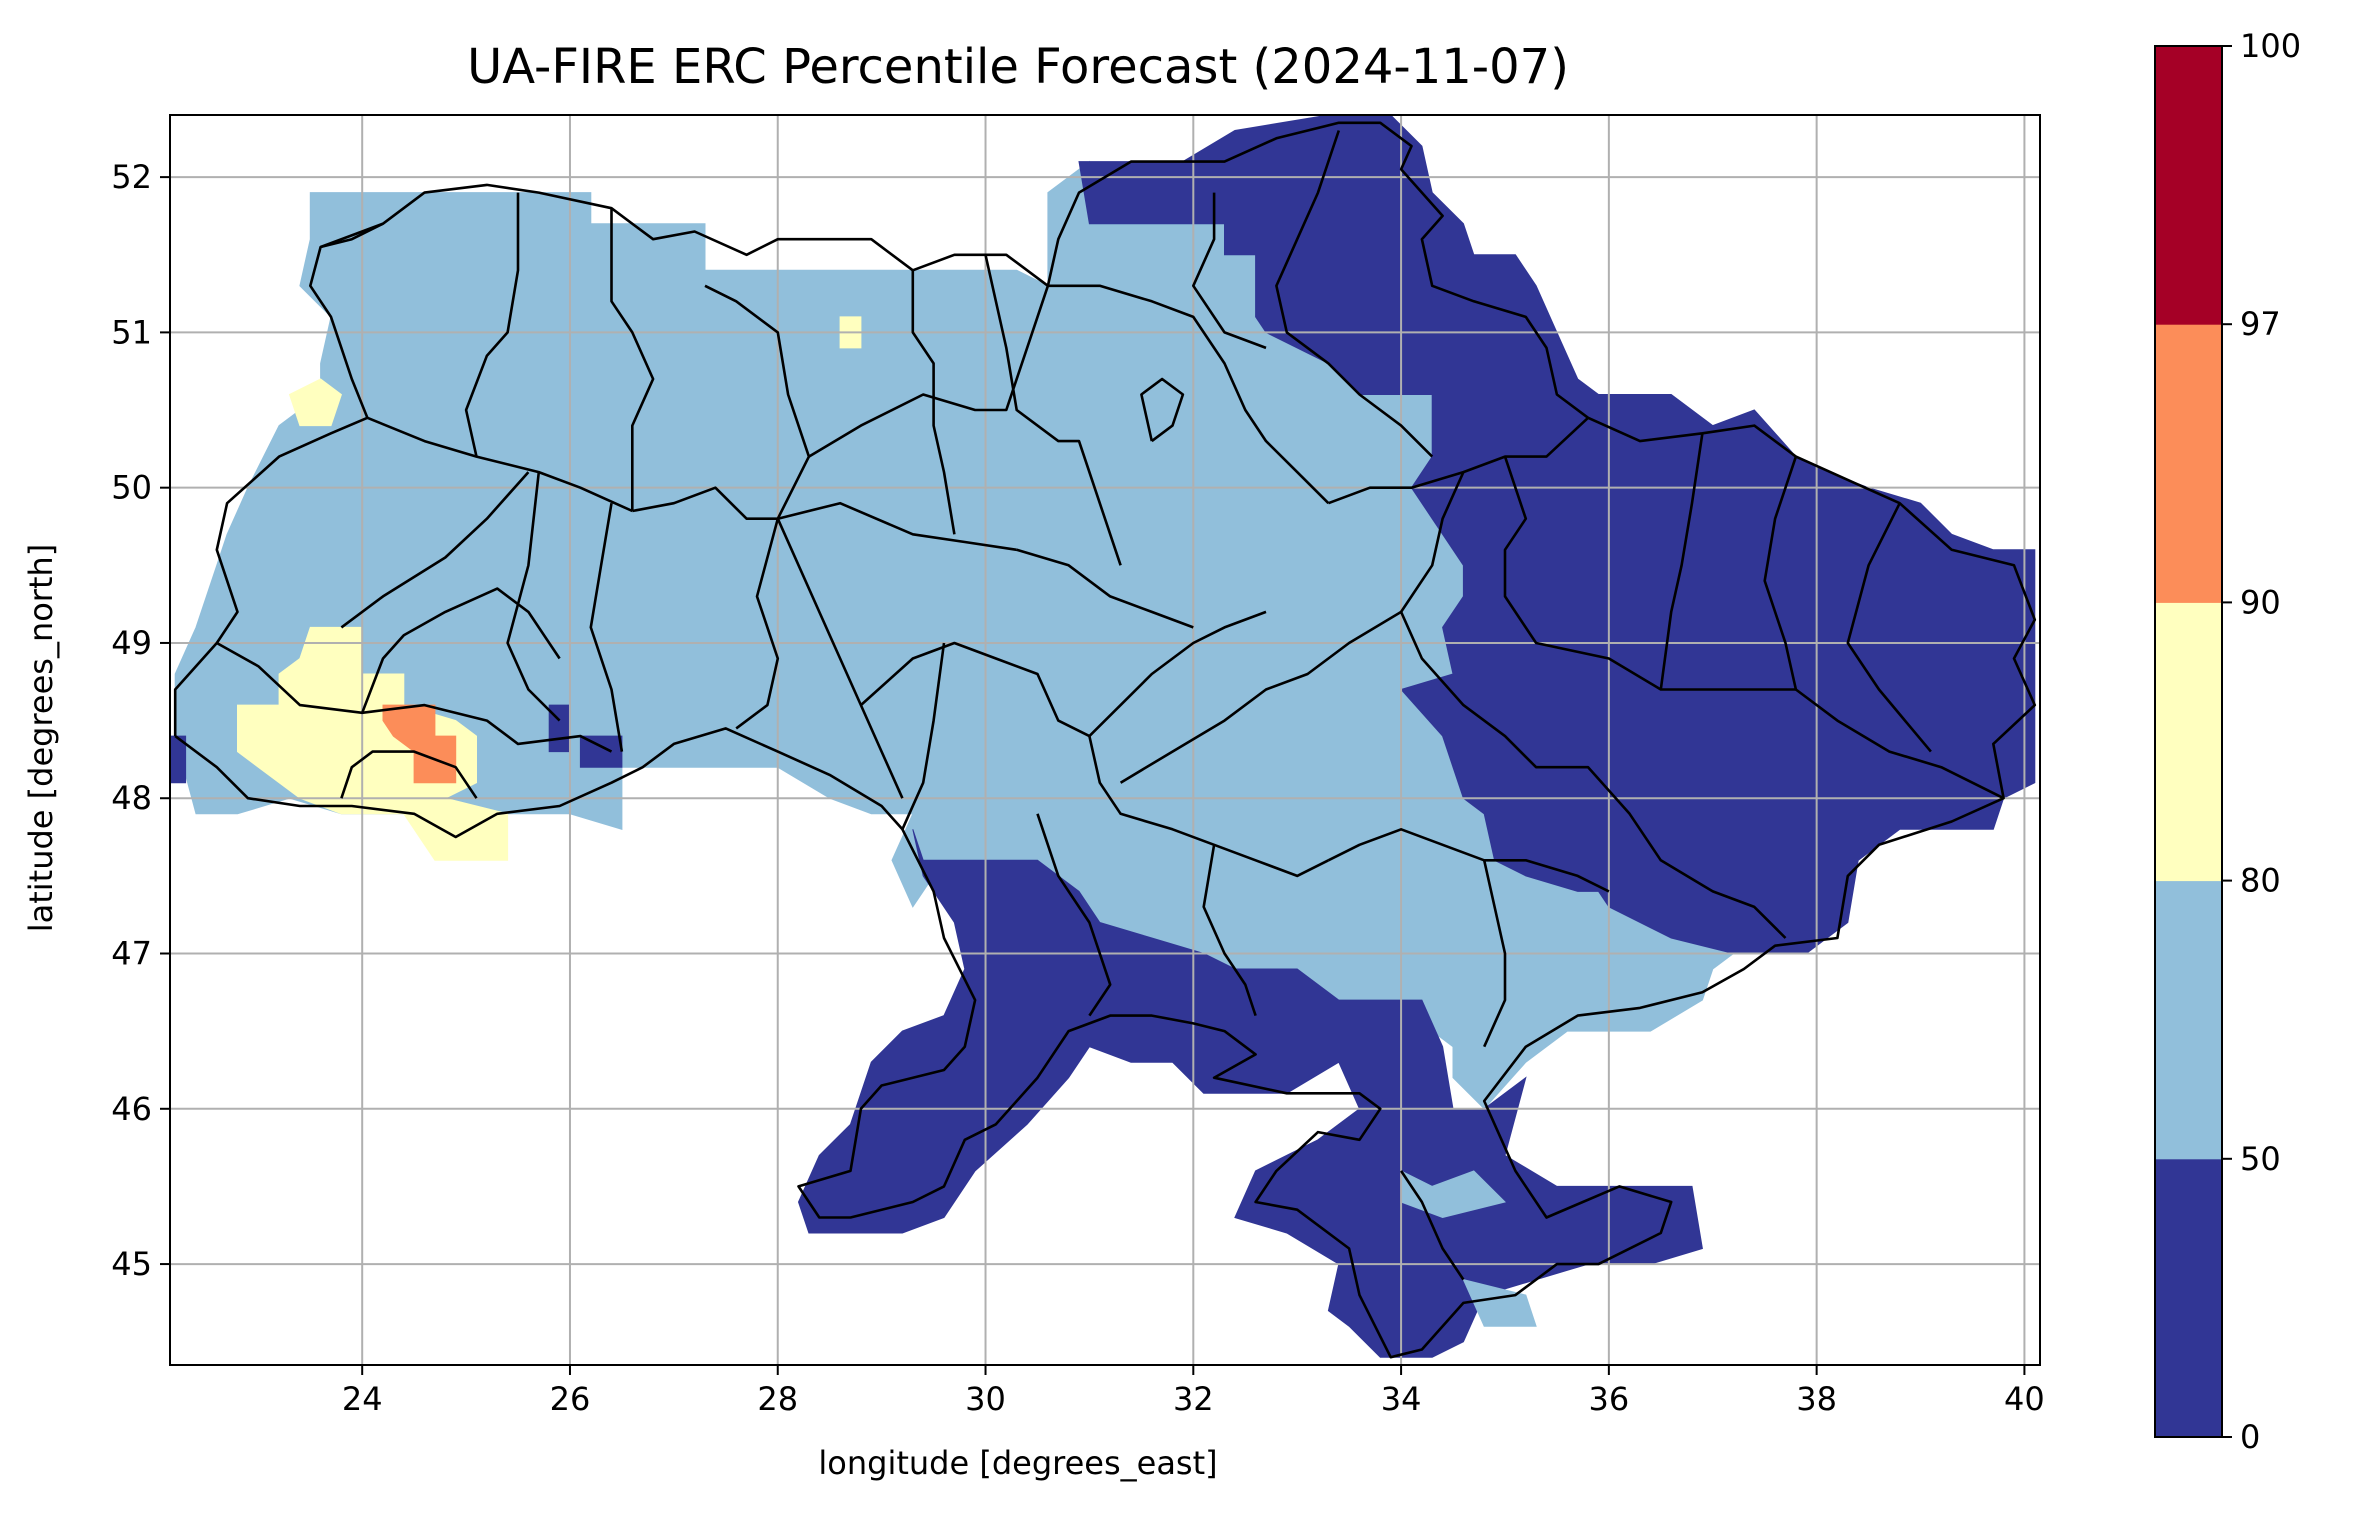 The image size is (2354, 1517). Describe the element at coordinates (131, 488) in the screenshot. I see `y-tick-label: 50` at that location.